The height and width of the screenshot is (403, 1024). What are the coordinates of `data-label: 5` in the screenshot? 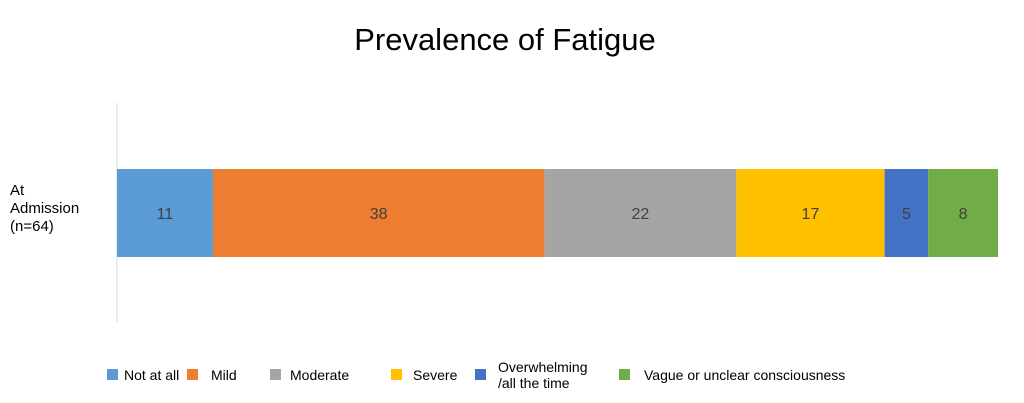 It's located at (906, 214).